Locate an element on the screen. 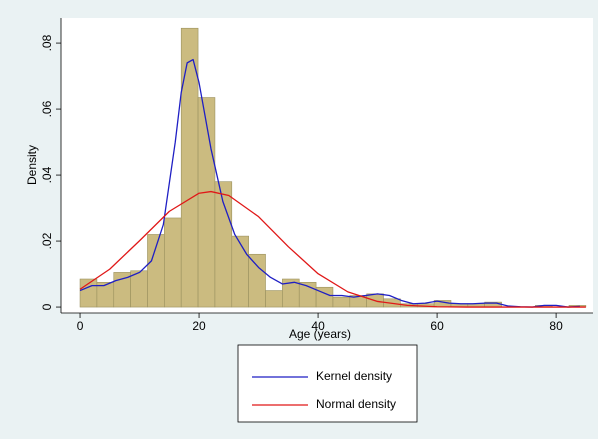 Image resolution: width=598 pixels, height=439 pixels. y-axis-title: Density is located at coordinates (32, 165).